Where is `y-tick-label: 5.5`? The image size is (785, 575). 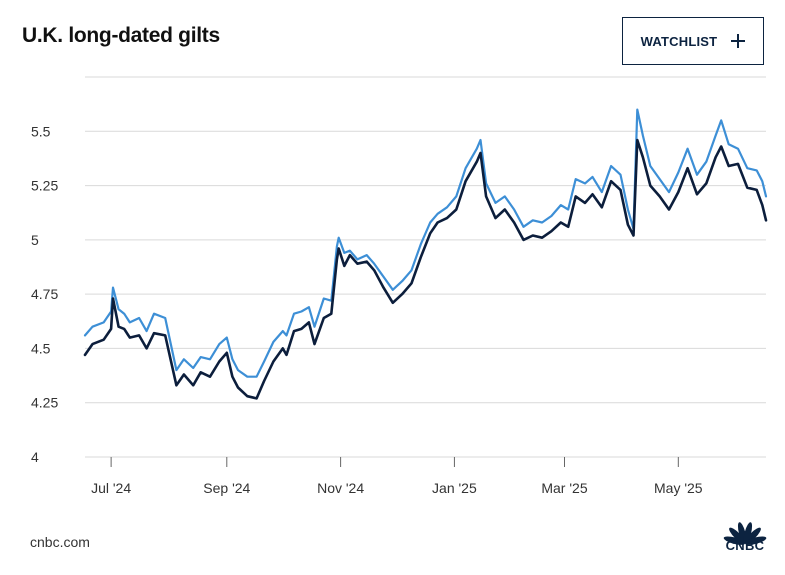
y-tick-label: 5.5 is located at coordinates (41, 131).